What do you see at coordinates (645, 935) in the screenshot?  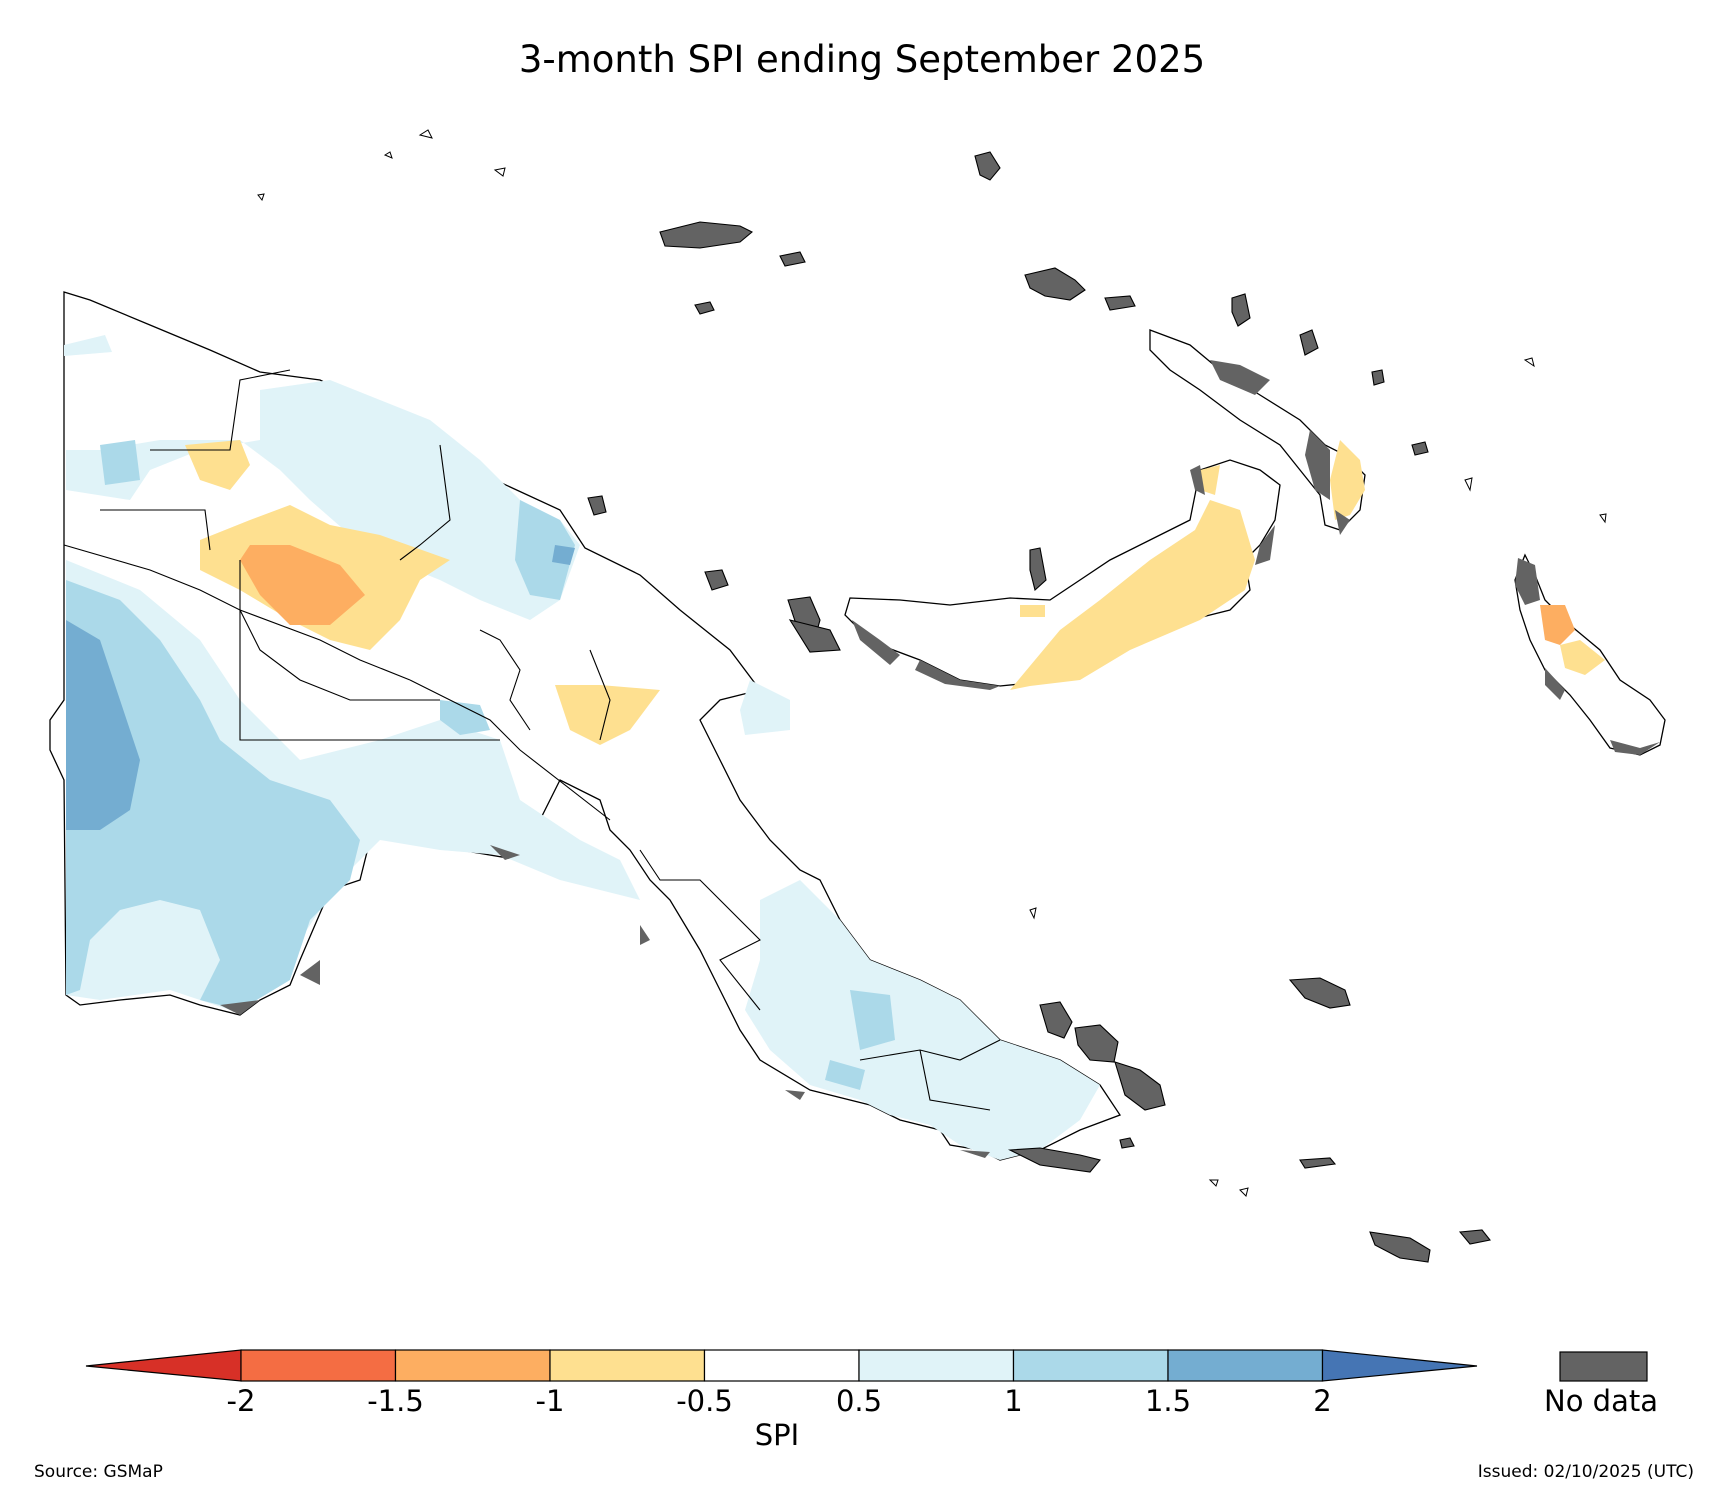 I see `nodata-papua-coast` at bounding box center [645, 935].